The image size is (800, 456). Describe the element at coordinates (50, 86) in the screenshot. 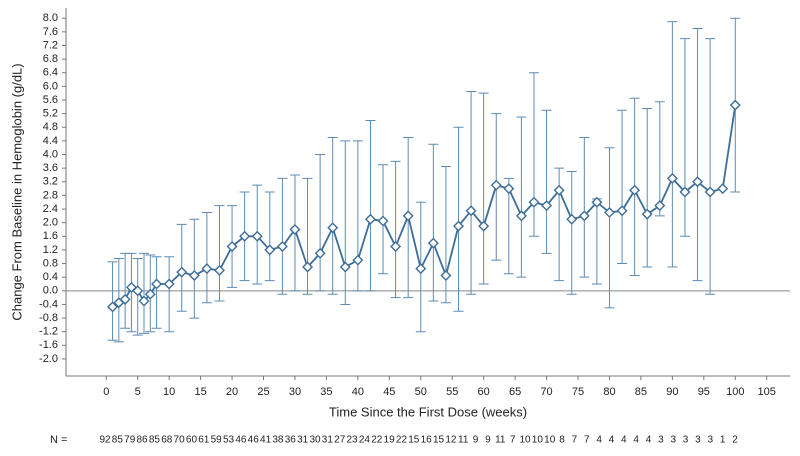

I see `y-tick-label: 6.0` at that location.